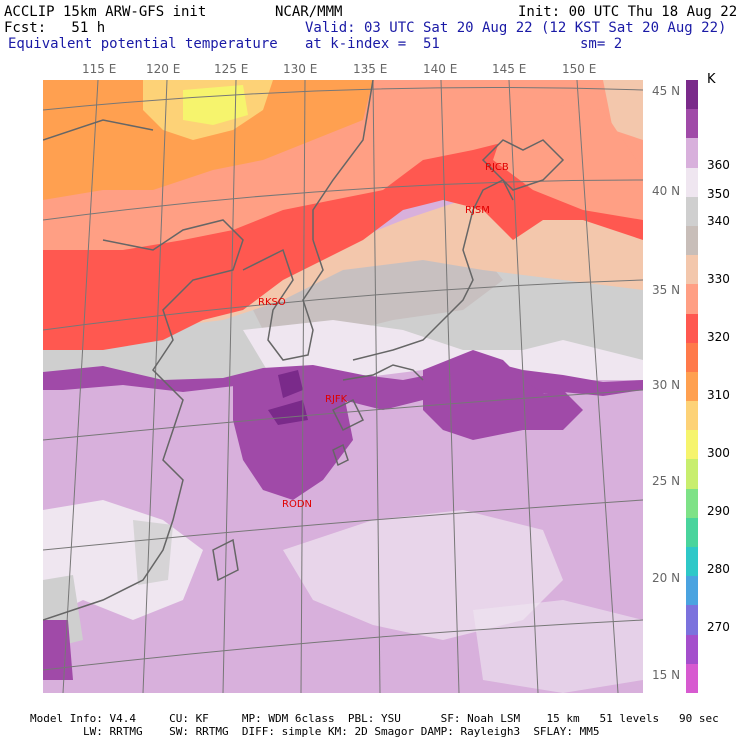 The height and width of the screenshot is (740, 740). What do you see at coordinates (628, 12) in the screenshot?
I see `init-time: Init: 00 UTC Thu 18 Aug 22` at bounding box center [628, 12].